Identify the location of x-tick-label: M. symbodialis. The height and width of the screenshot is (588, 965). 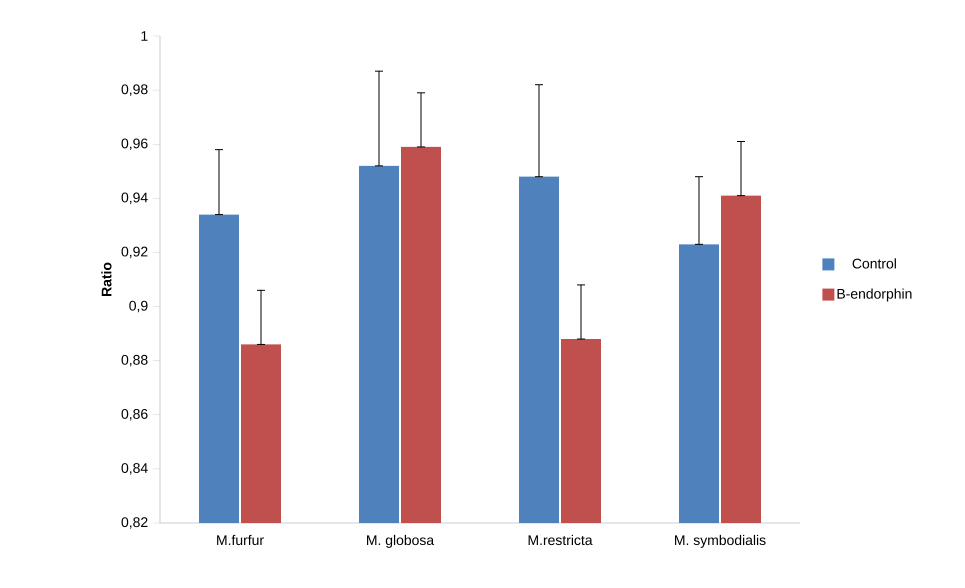
(720, 541).